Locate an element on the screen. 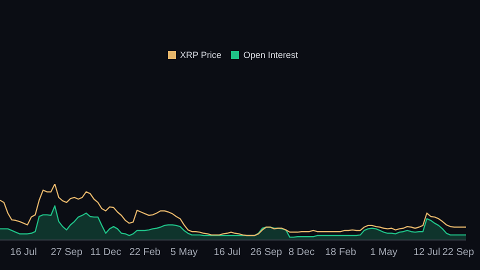  x-tick-label: 18 Feb is located at coordinates (341, 252).